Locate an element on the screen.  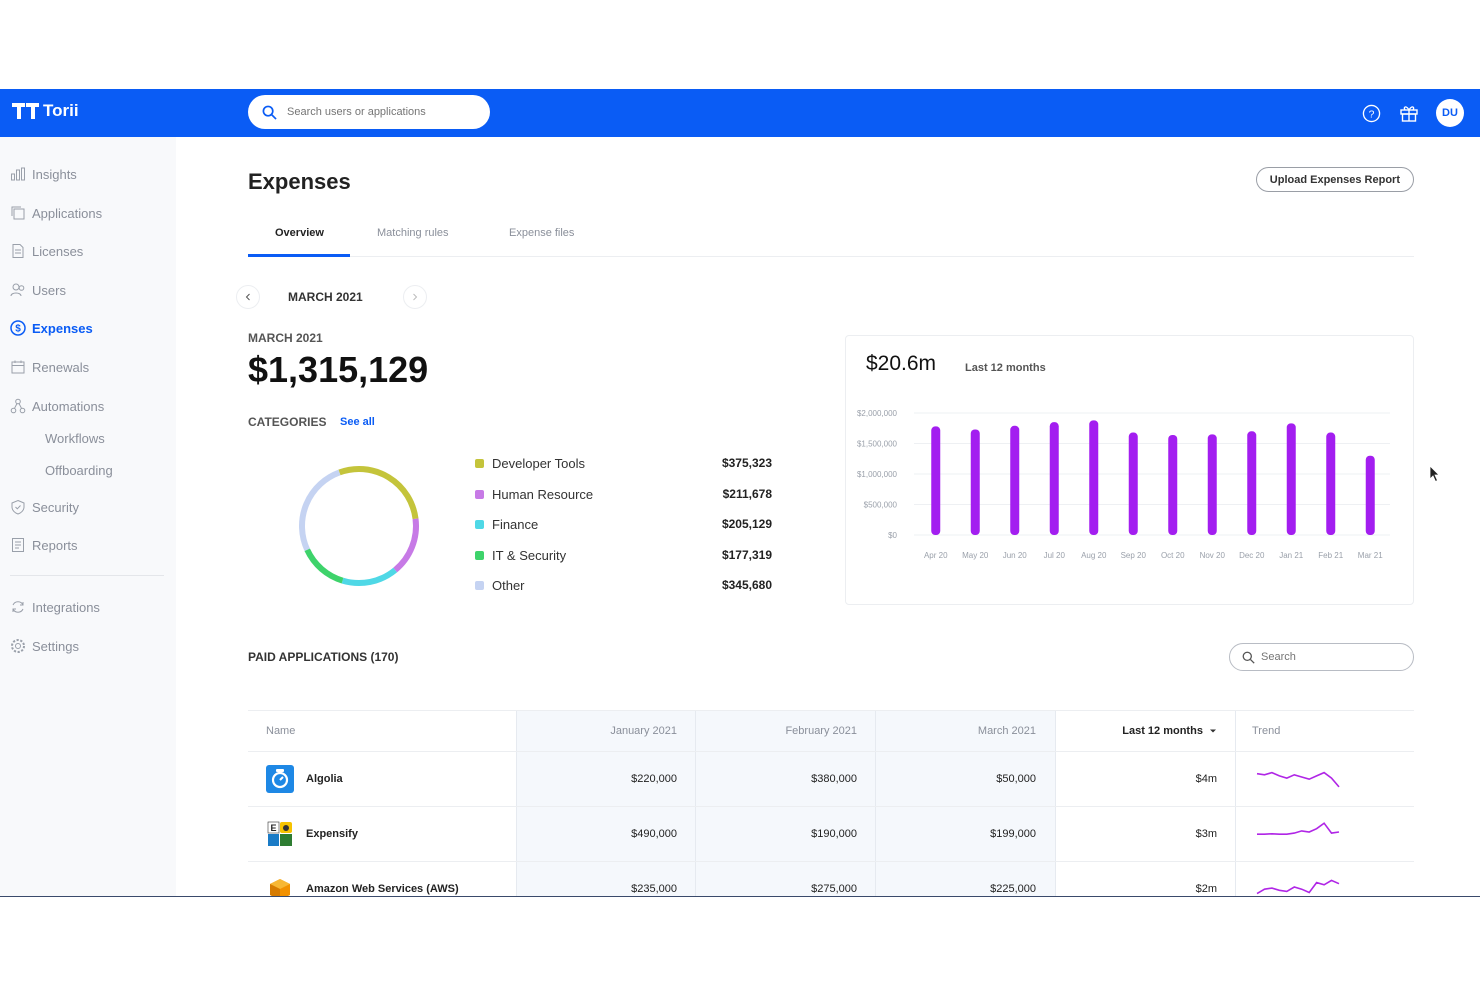
gift-icon is located at coordinates (1409, 113).